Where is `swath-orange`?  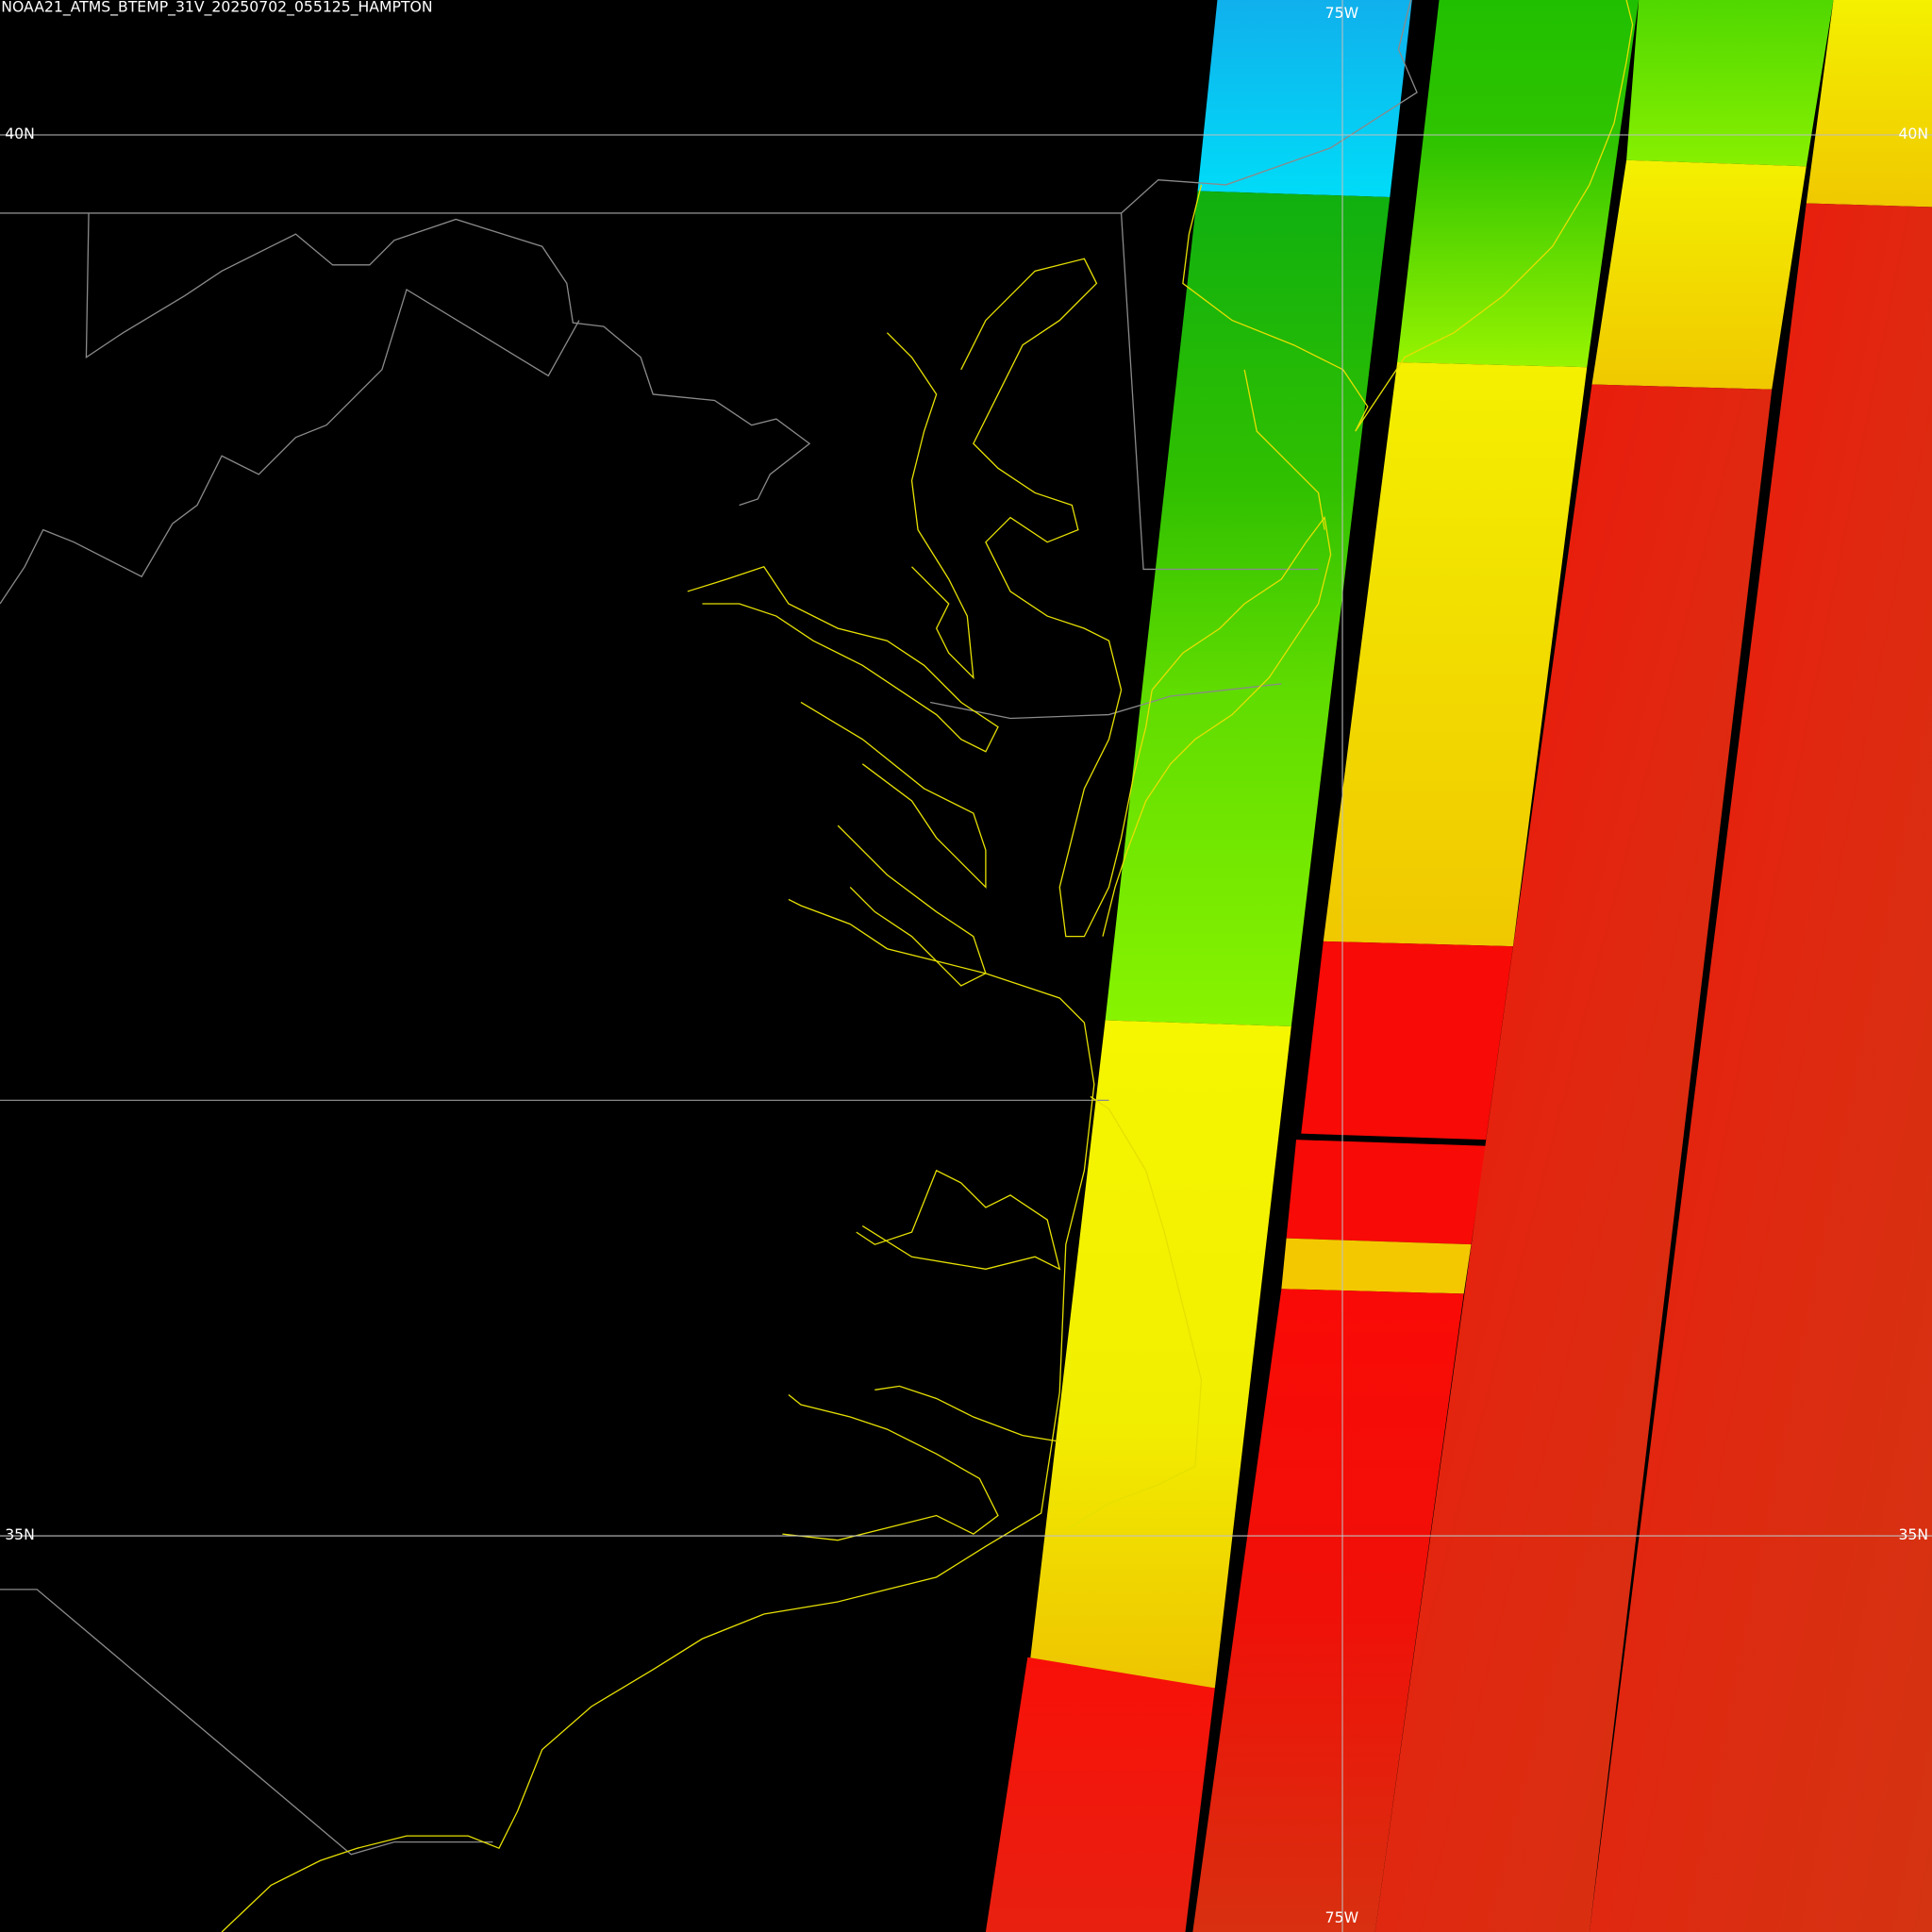 swath-orange is located at coordinates (1376, 1266).